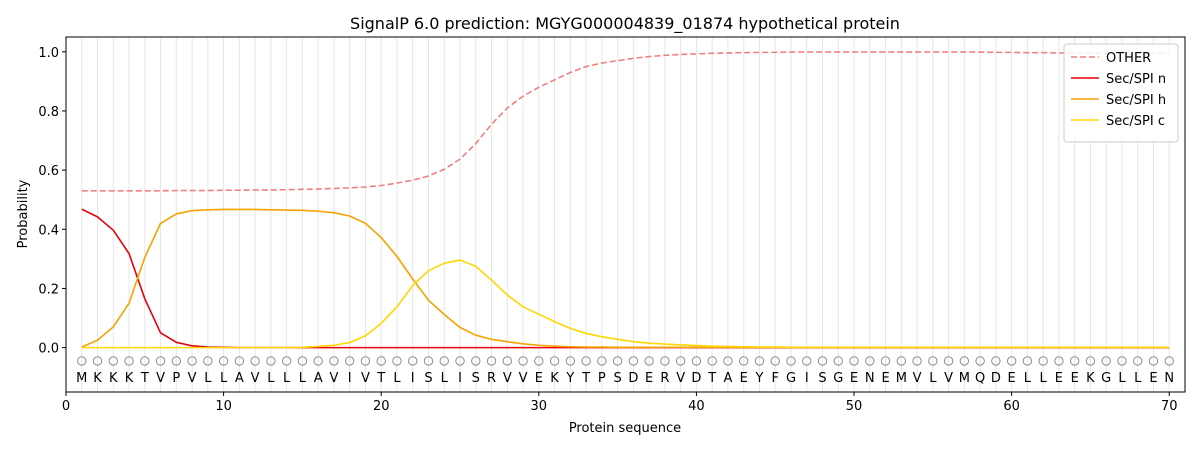  Describe the element at coordinates (66, 406) in the screenshot. I see `x-tick-label: 0` at that location.